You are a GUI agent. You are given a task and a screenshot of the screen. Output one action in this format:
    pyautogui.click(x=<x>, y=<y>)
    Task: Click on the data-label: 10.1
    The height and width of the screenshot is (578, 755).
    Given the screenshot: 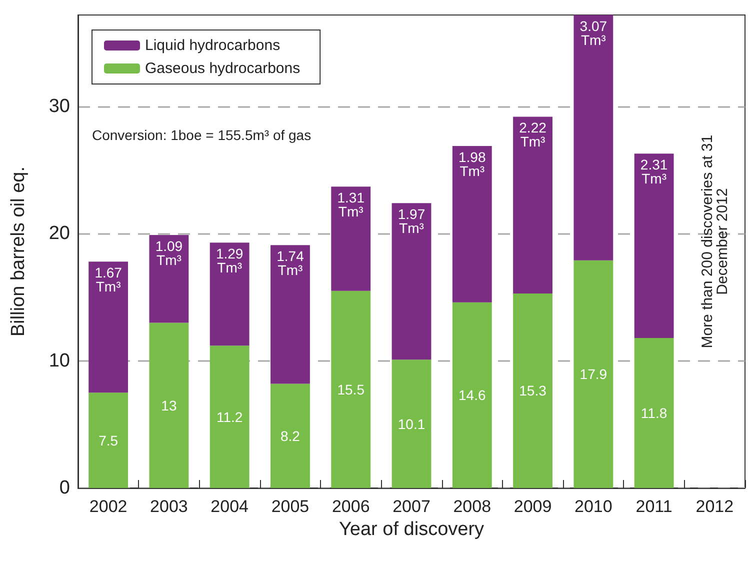 What is the action you would take?
    pyautogui.click(x=412, y=424)
    